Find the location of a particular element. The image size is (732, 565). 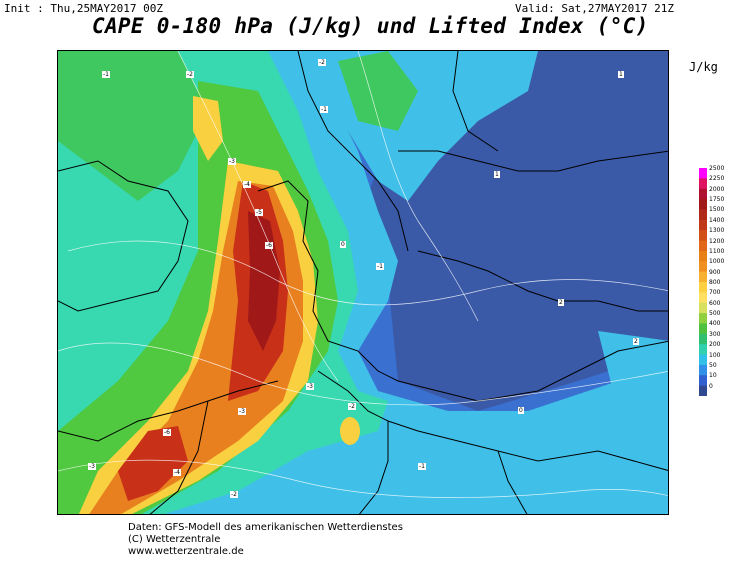

valid-time: Valid: Sat,27MAY2017 21Z is located at coordinates (594, 8).